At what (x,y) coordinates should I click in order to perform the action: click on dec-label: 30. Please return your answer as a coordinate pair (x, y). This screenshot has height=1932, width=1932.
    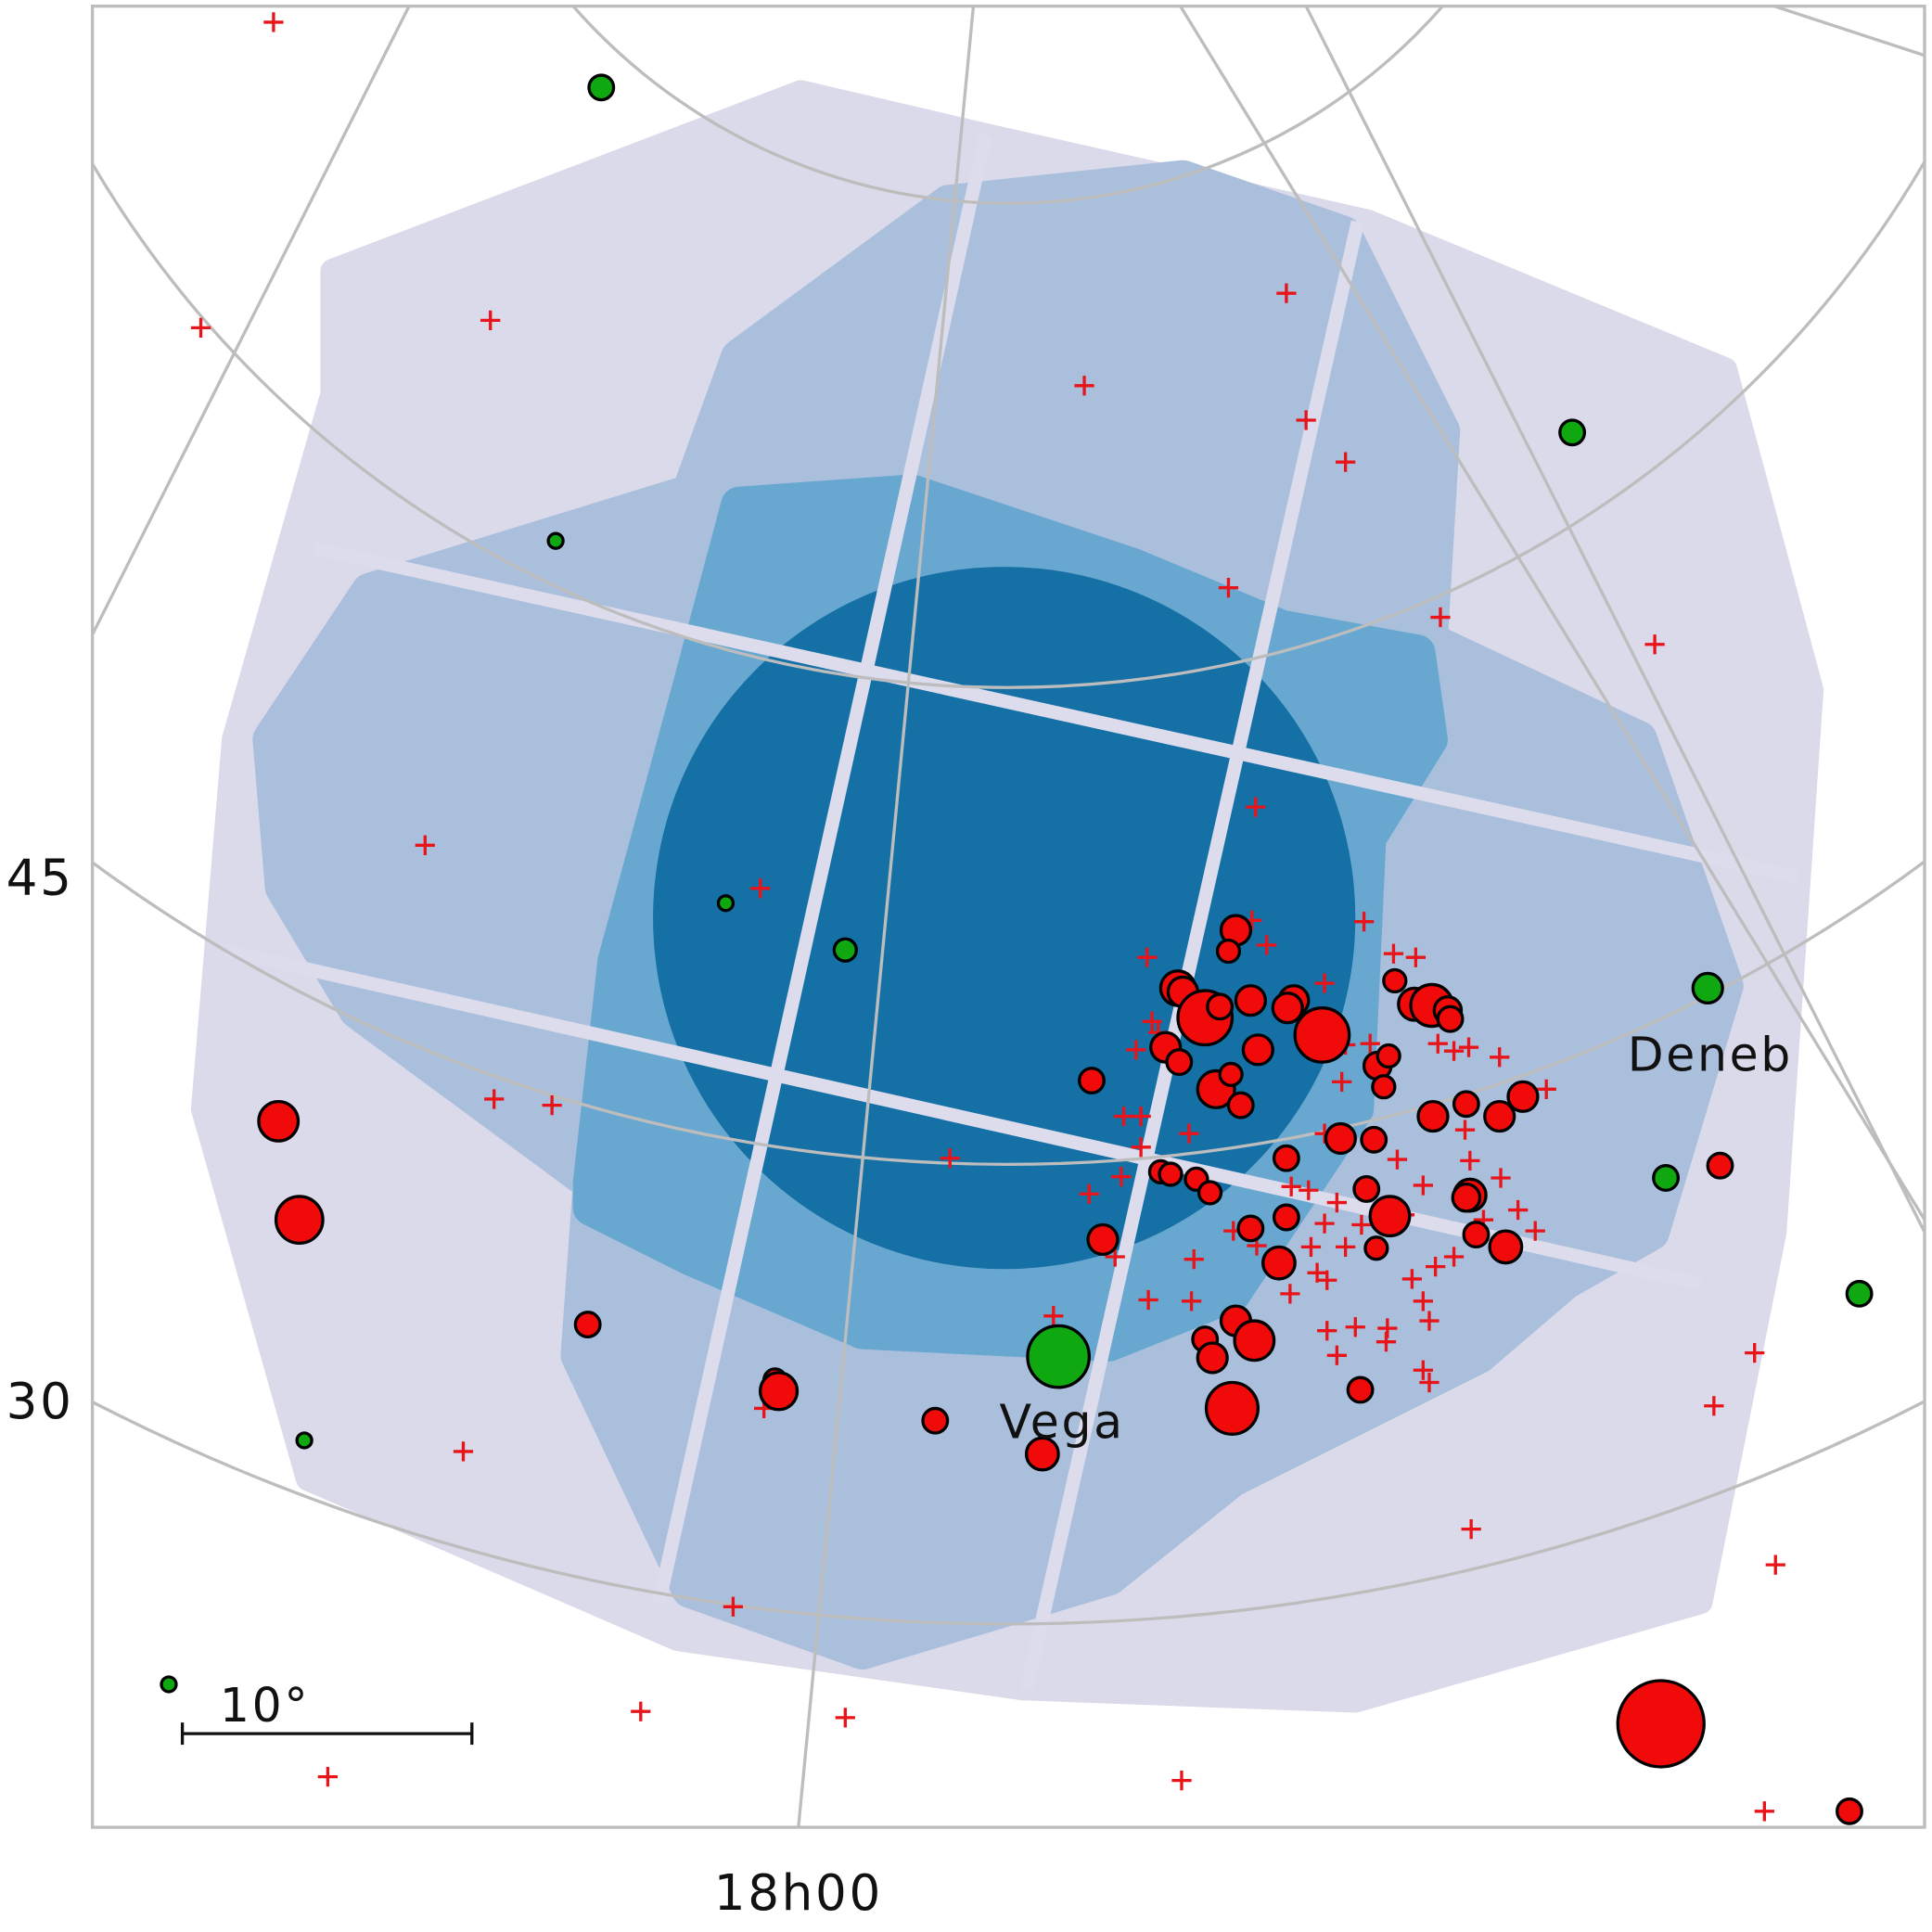
    Looking at the image, I should click on (40, 1401).